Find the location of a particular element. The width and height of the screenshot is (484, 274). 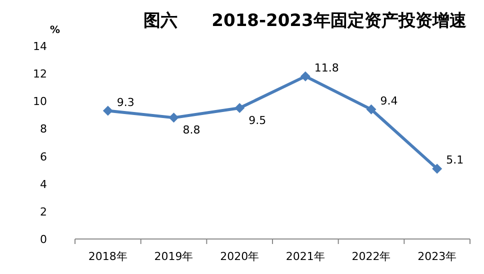

x-tick-label: 2020年 is located at coordinates (240, 256).